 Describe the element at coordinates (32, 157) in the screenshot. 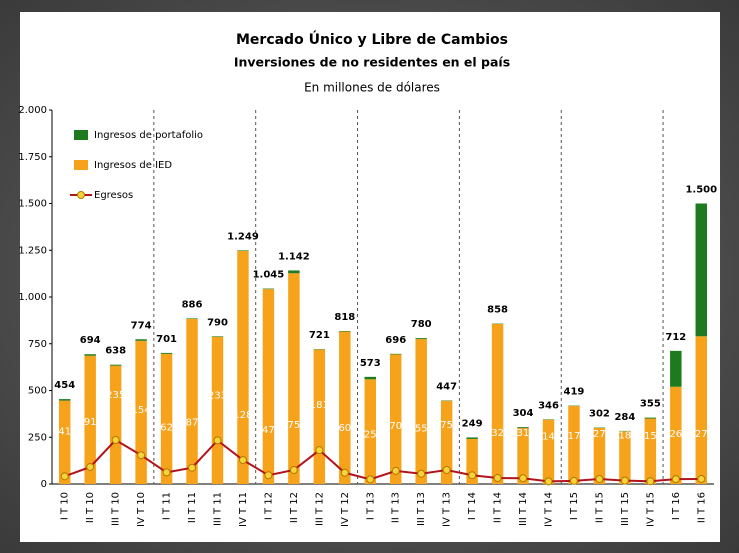

I see `y-tick-label: 1.750` at that location.